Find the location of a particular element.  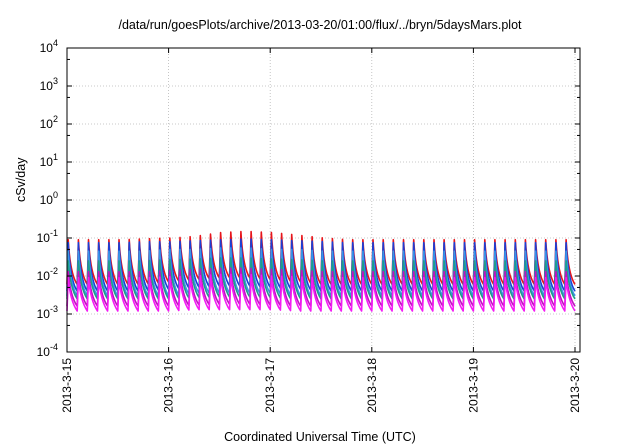

y-tick-label: 10⁴ is located at coordinates (49, 46).